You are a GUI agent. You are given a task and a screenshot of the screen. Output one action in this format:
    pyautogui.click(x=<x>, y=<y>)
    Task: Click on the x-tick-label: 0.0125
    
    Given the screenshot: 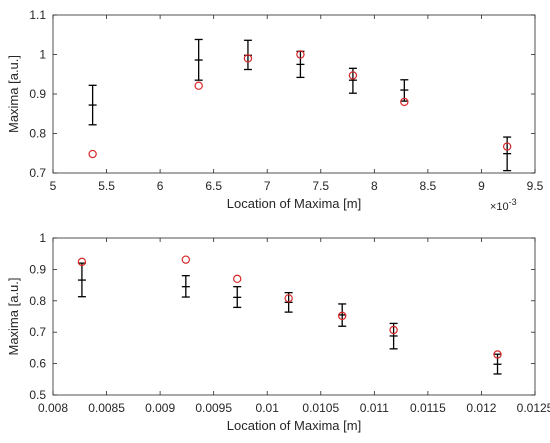 What is the action you would take?
    pyautogui.click(x=533, y=408)
    